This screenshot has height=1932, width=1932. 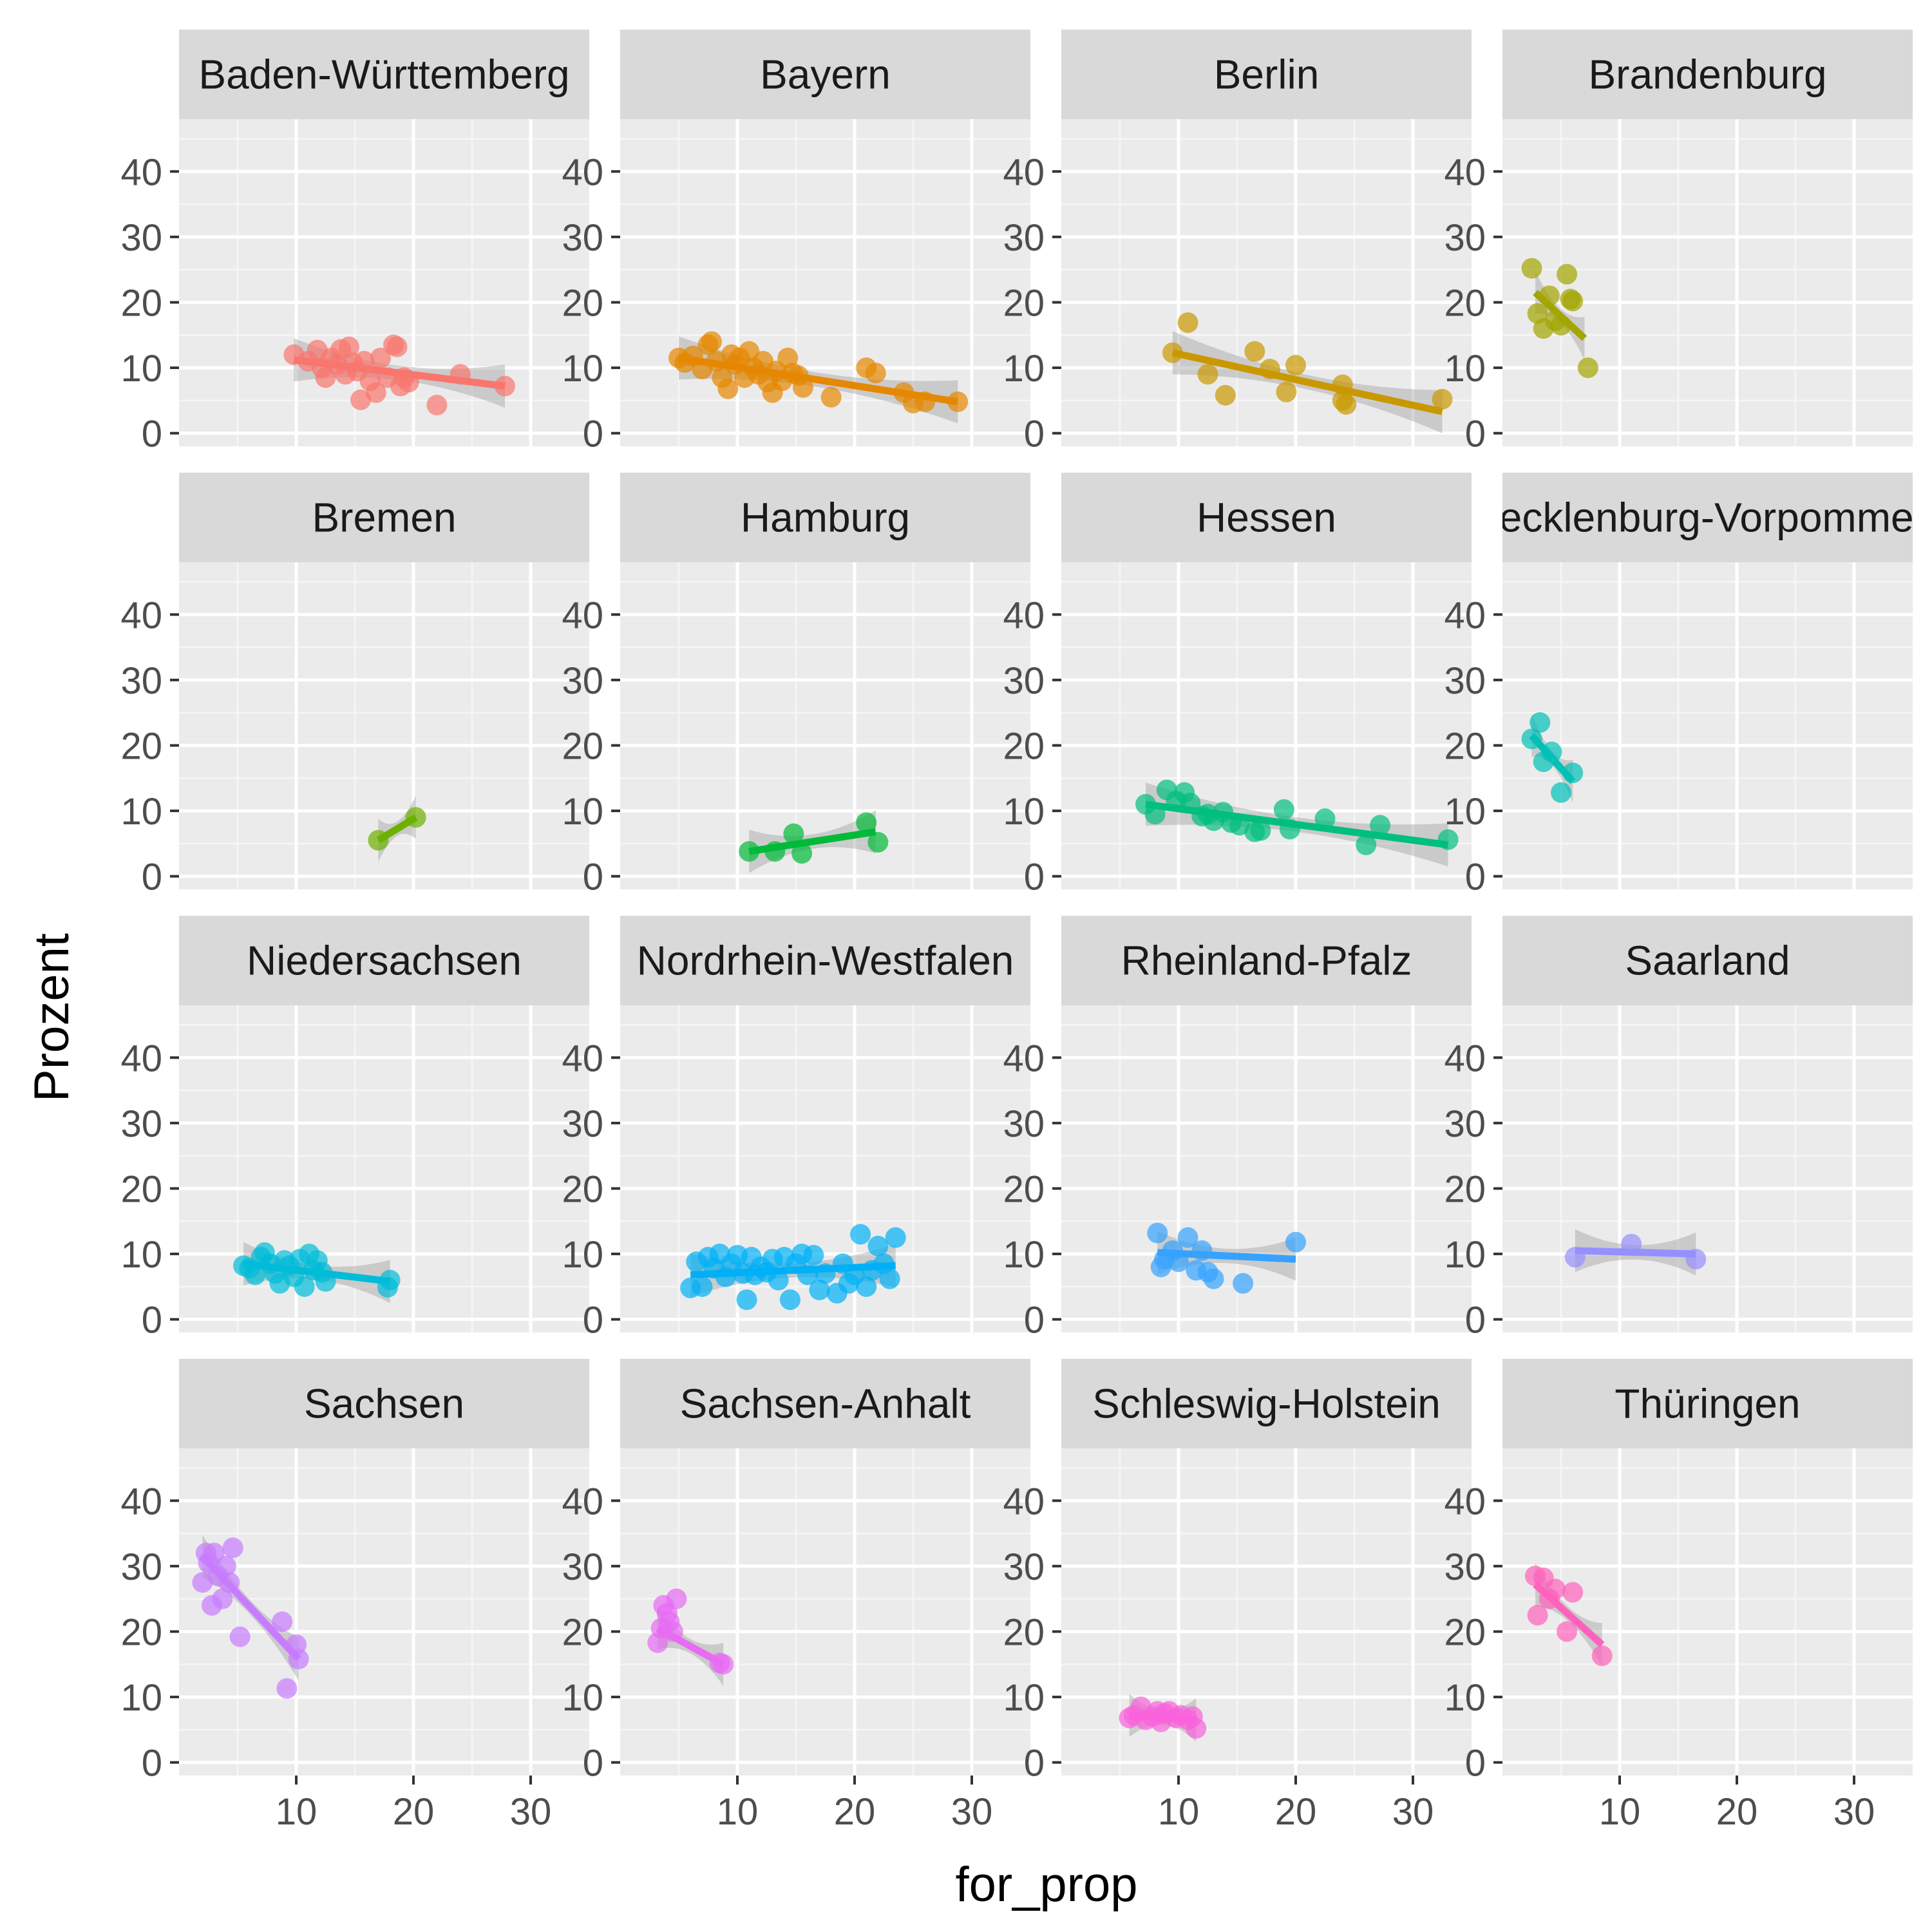 What do you see at coordinates (354, 685) in the screenshot?
I see `facet-panel: Bremen 0 10 20 30 40` at bounding box center [354, 685].